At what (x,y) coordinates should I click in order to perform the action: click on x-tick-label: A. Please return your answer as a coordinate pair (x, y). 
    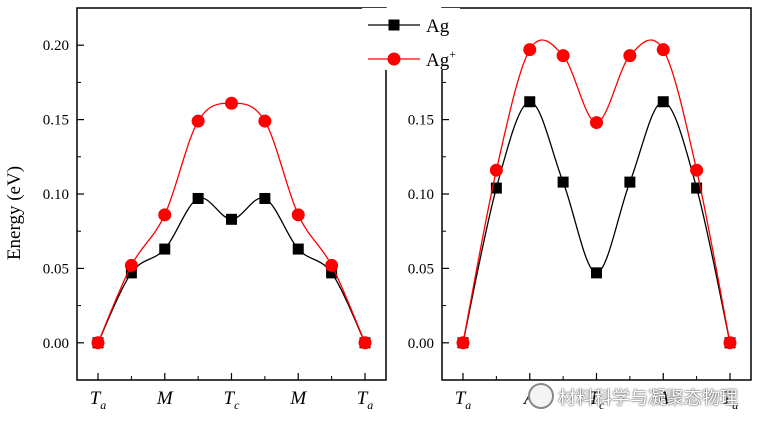
    Looking at the image, I should click on (662, 398).